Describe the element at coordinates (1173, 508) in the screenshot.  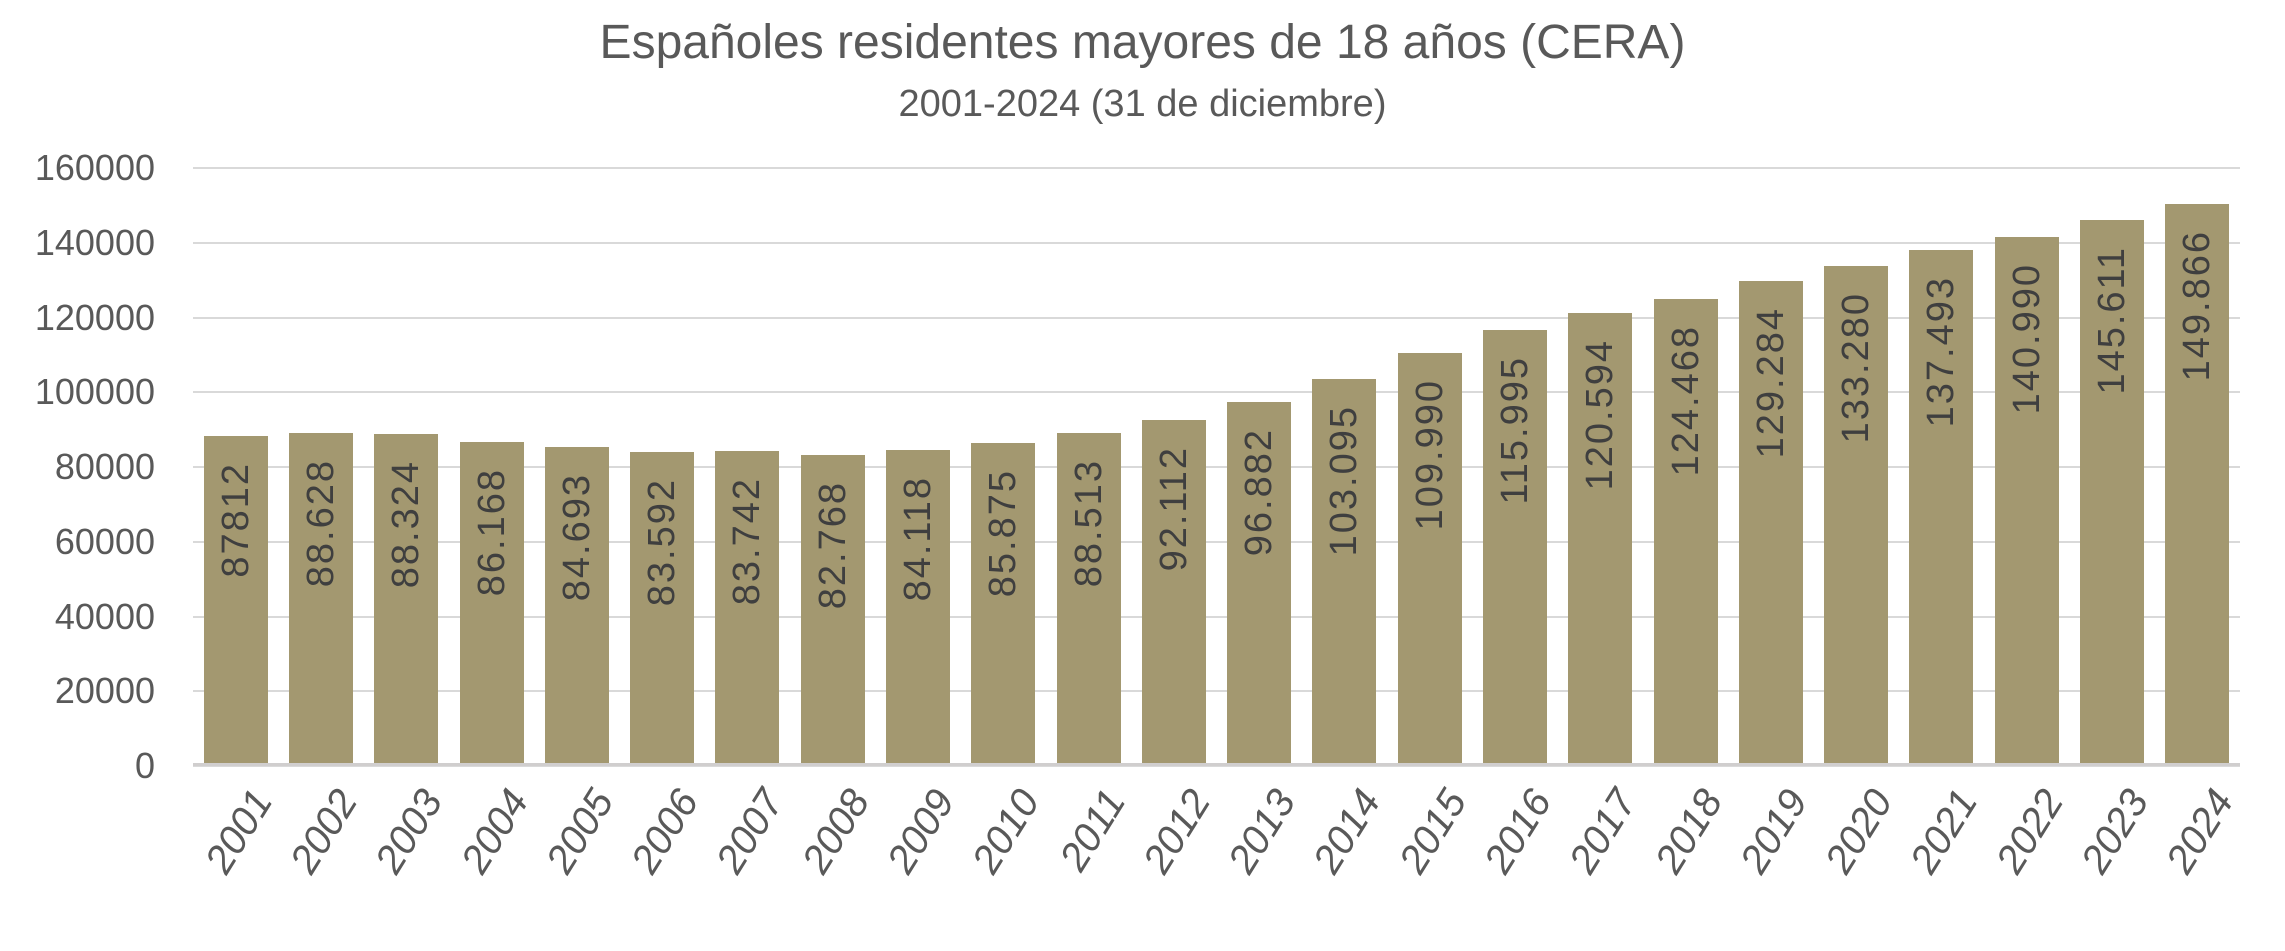
I see `bar-value-label-2012: 92.112` at that location.